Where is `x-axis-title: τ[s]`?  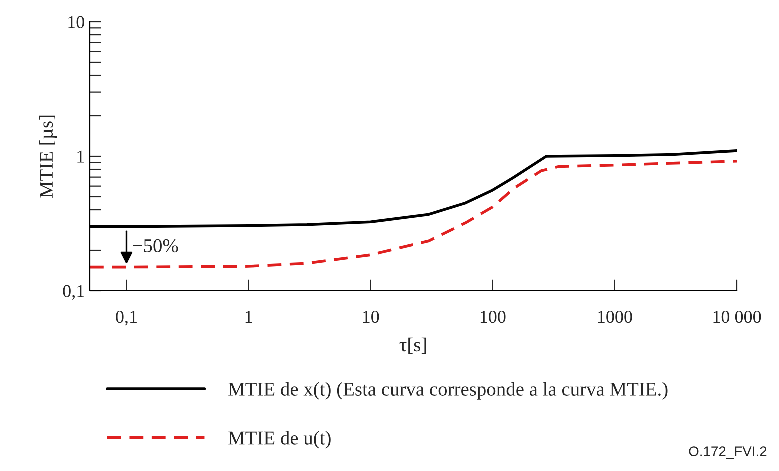 x-axis-title: τ[s] is located at coordinates (413, 346).